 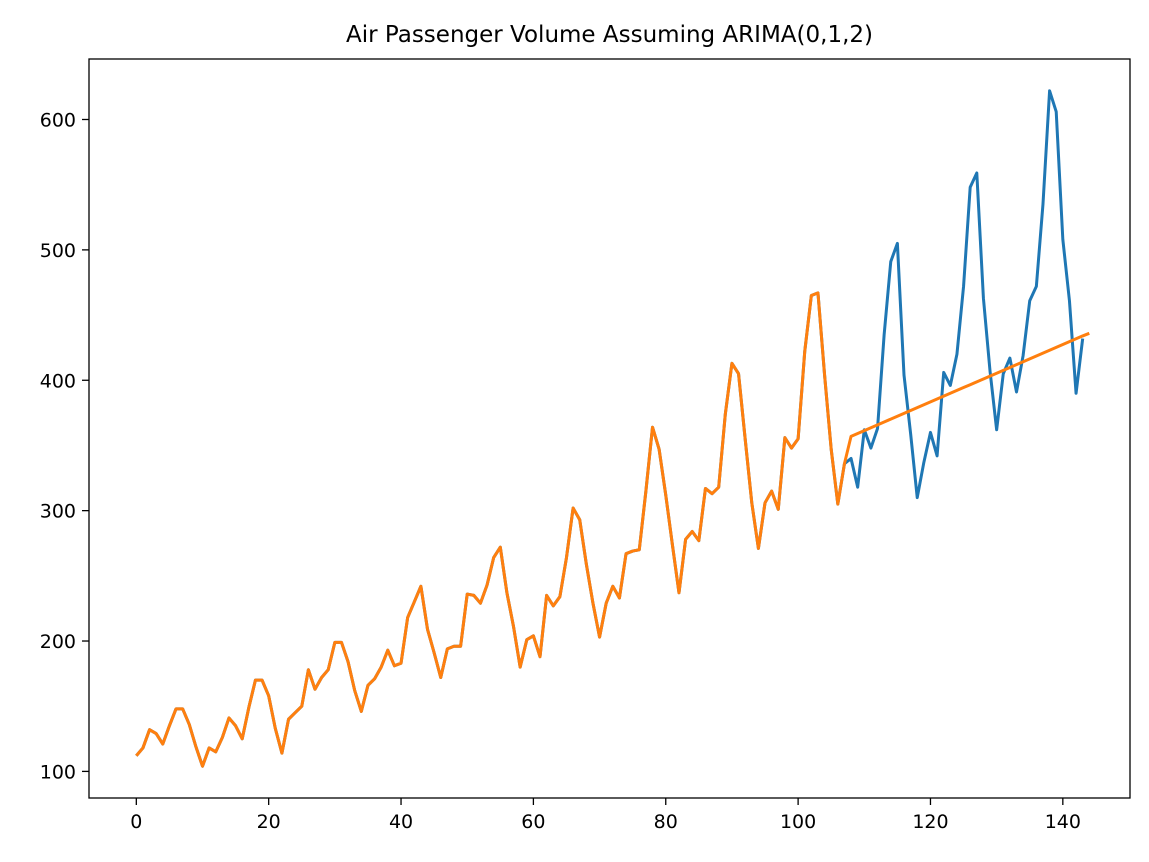 I want to click on x-tick-label: 100, so click(x=798, y=822).